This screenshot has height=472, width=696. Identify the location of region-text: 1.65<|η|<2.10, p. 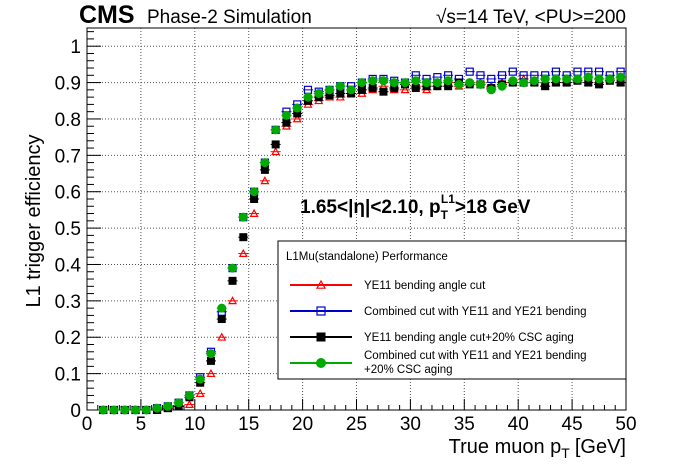
(370, 207).